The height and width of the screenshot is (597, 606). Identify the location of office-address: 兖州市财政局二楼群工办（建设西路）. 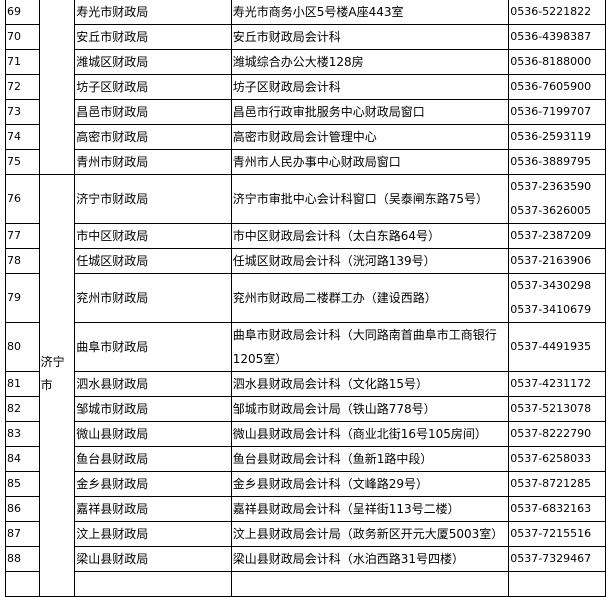
(370, 298).